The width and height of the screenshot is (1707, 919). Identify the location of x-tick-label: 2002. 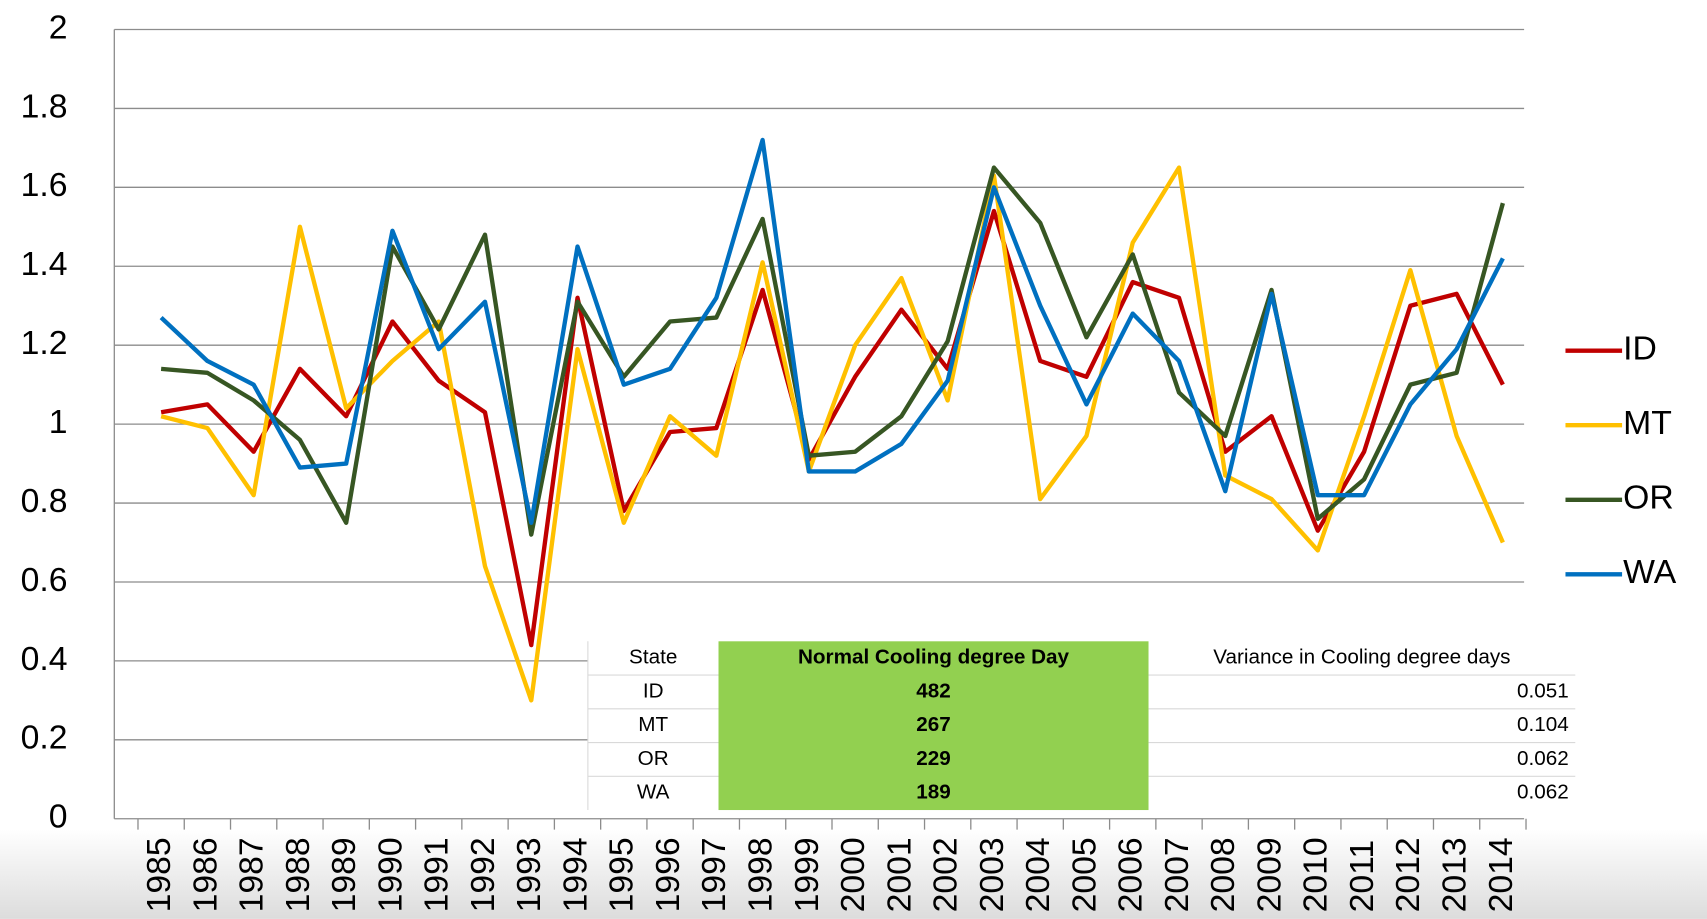
(946, 874).